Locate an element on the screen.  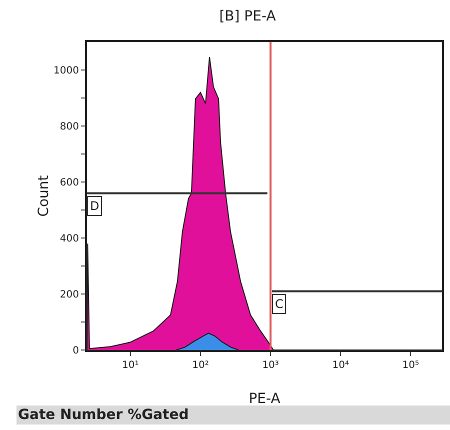
text: Gate Number %Gated is located at coordinates (103, 415).